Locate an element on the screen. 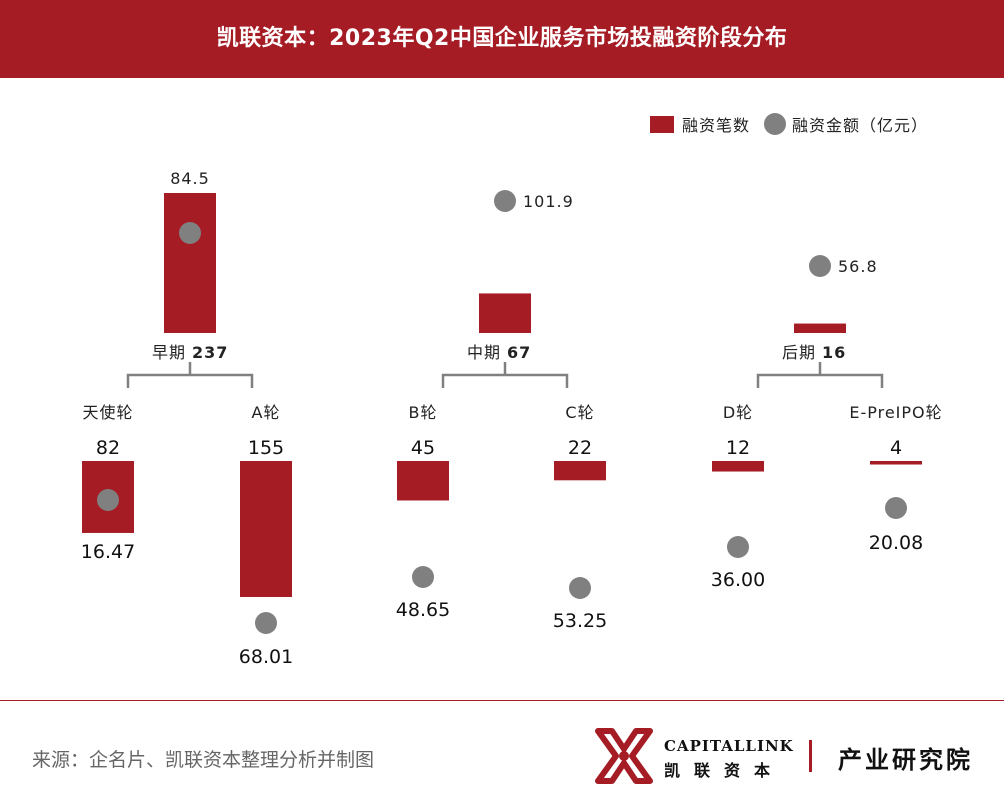  brand-institute: 产业研究院 is located at coordinates (905, 759).